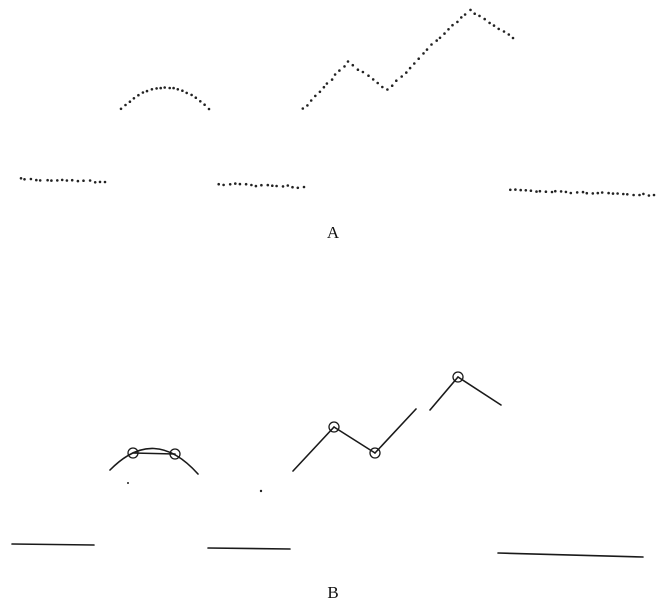 The height and width of the screenshot is (605, 658). Describe the element at coordinates (165, 98) in the screenshot. I see `dotted-arc` at that location.